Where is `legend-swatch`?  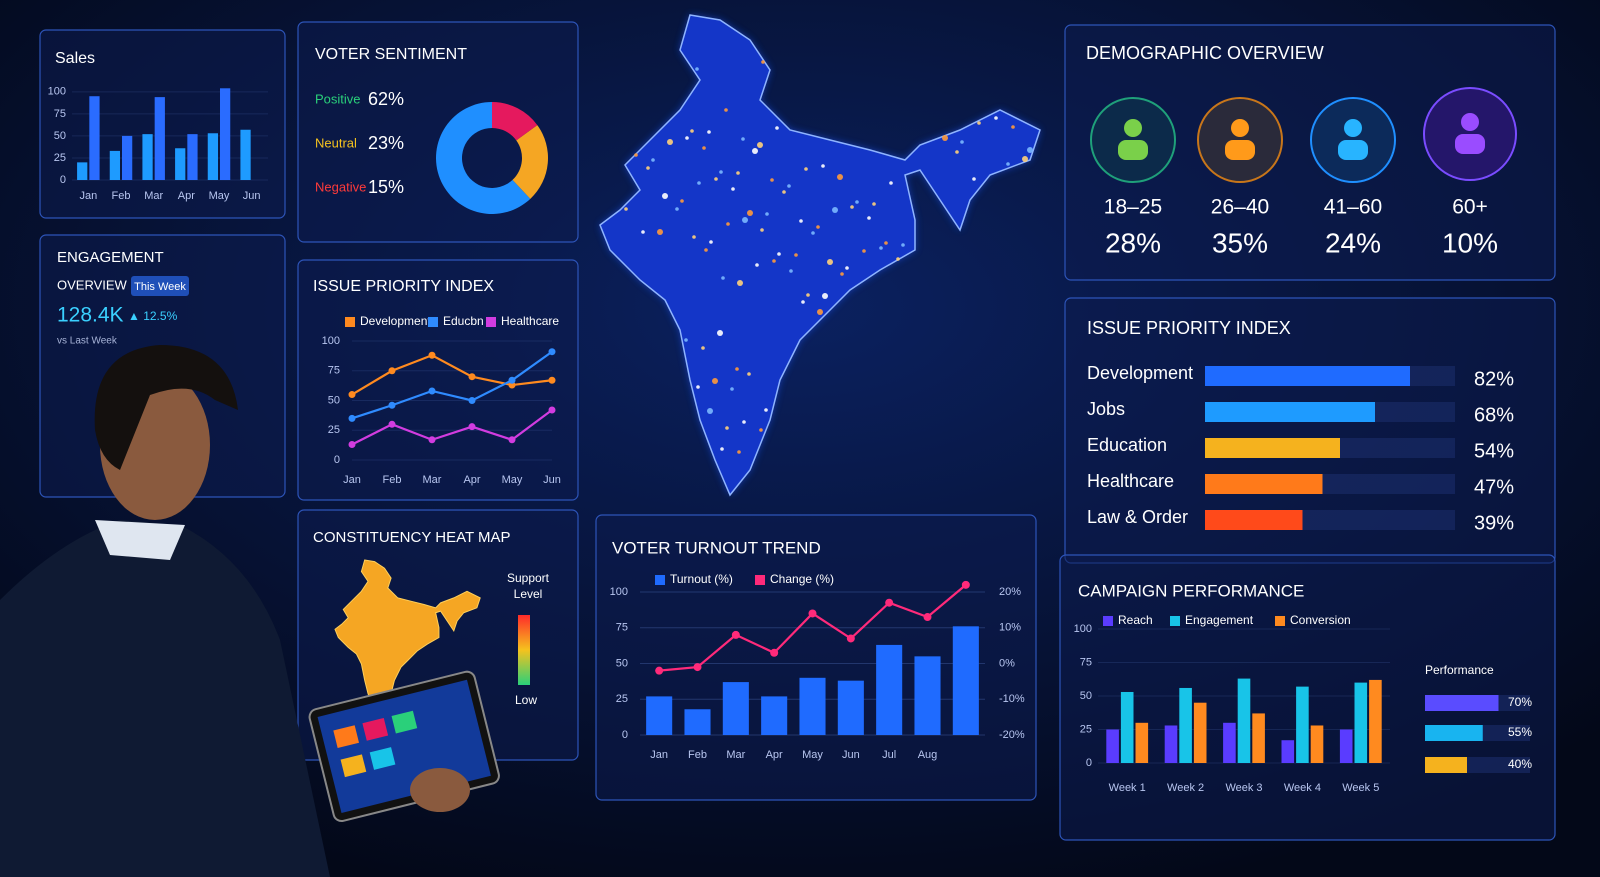
legend-swatch is located at coordinates (350, 322).